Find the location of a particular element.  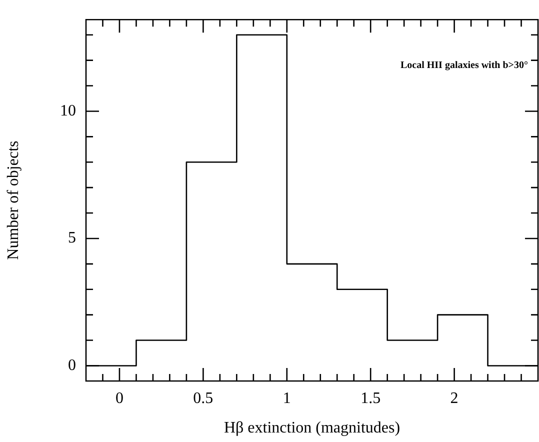

x-axis-title: Hβ extinction (magnitudes) is located at coordinates (312, 428).